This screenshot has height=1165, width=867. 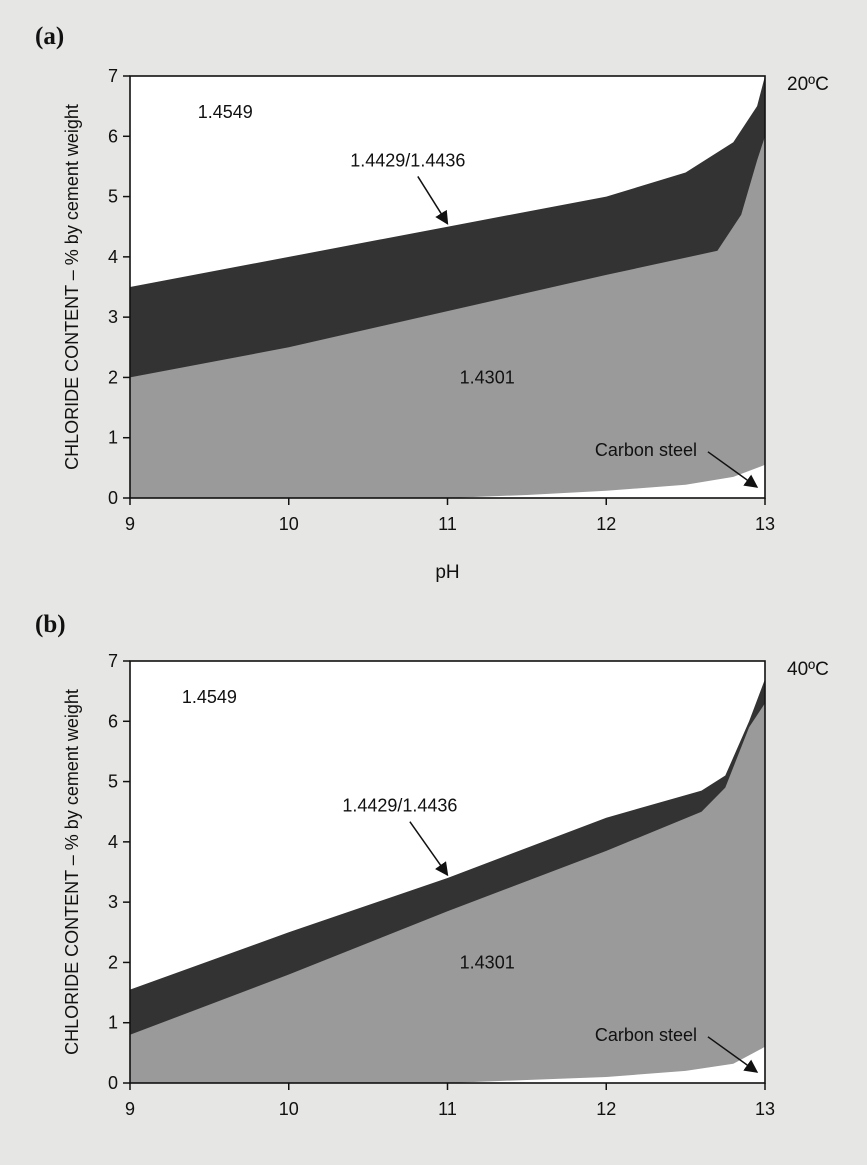 What do you see at coordinates (808, 84) in the screenshot?
I see `temperature-label: 20ºC` at bounding box center [808, 84].